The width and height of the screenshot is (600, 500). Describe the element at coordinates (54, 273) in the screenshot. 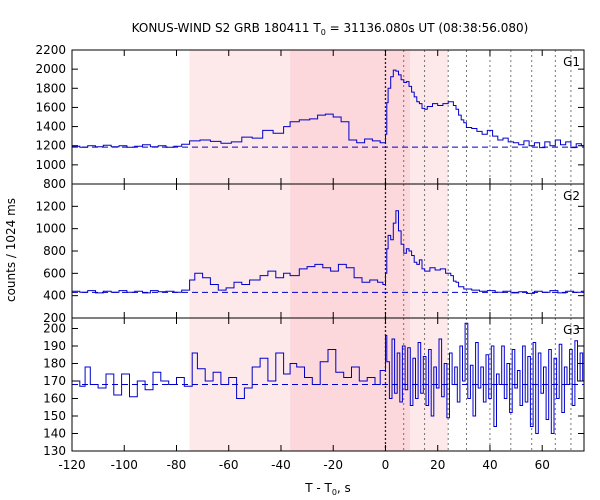

I see `y-tick-label: 600` at that location.